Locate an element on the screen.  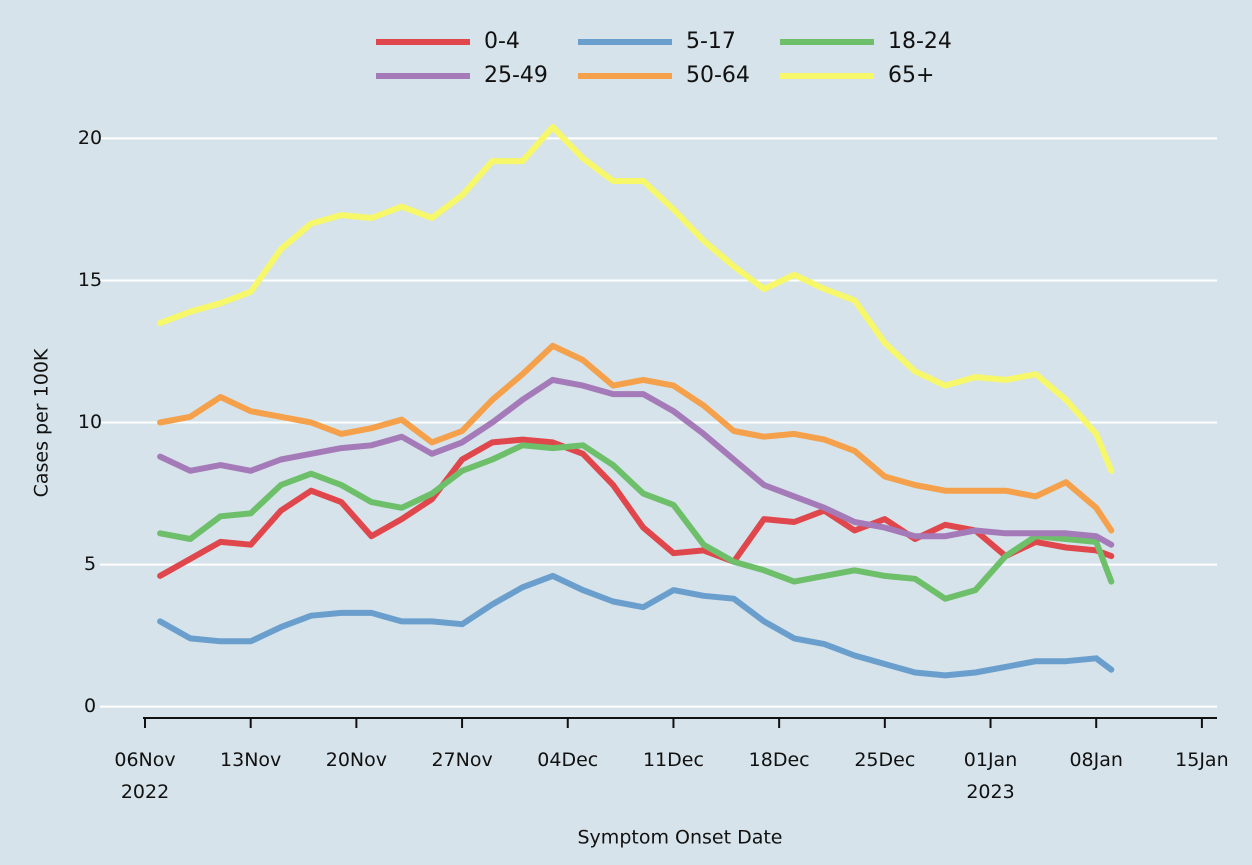
legend-label: 5-17 is located at coordinates (711, 41).